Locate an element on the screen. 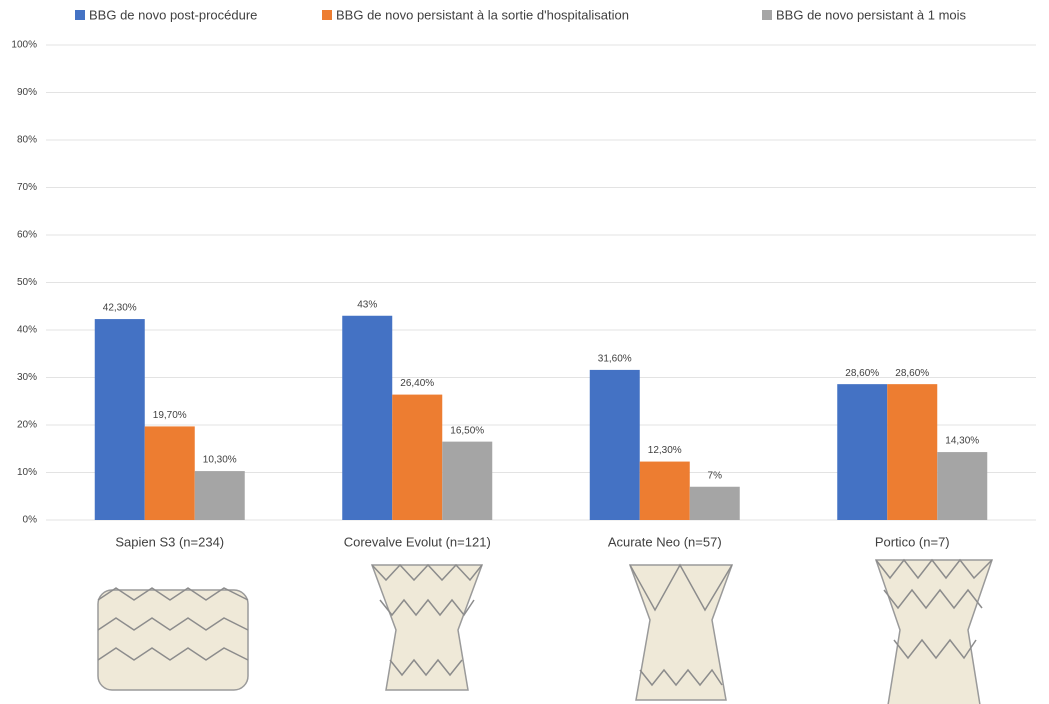 The height and width of the screenshot is (704, 1049). valve-corevalve is located at coordinates (427, 627).